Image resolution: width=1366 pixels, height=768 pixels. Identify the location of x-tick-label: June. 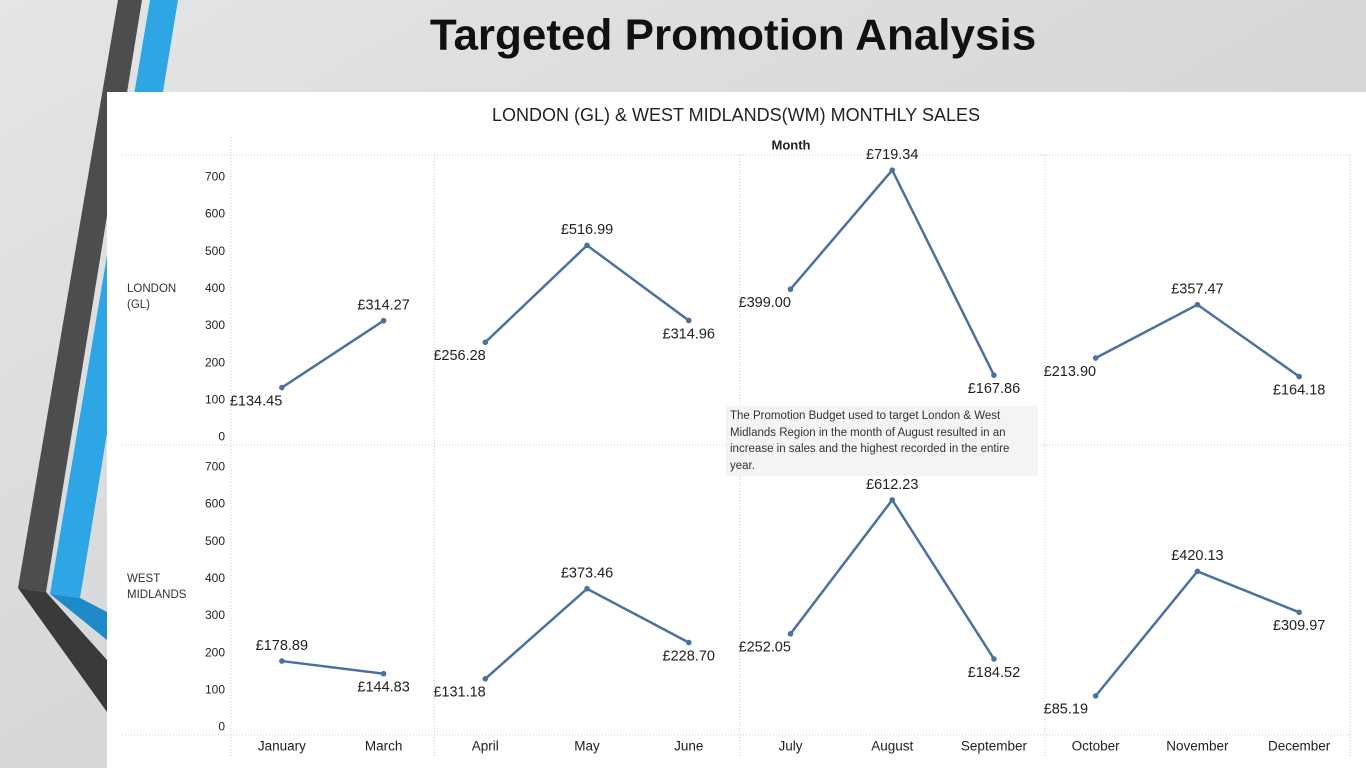
(688, 746).